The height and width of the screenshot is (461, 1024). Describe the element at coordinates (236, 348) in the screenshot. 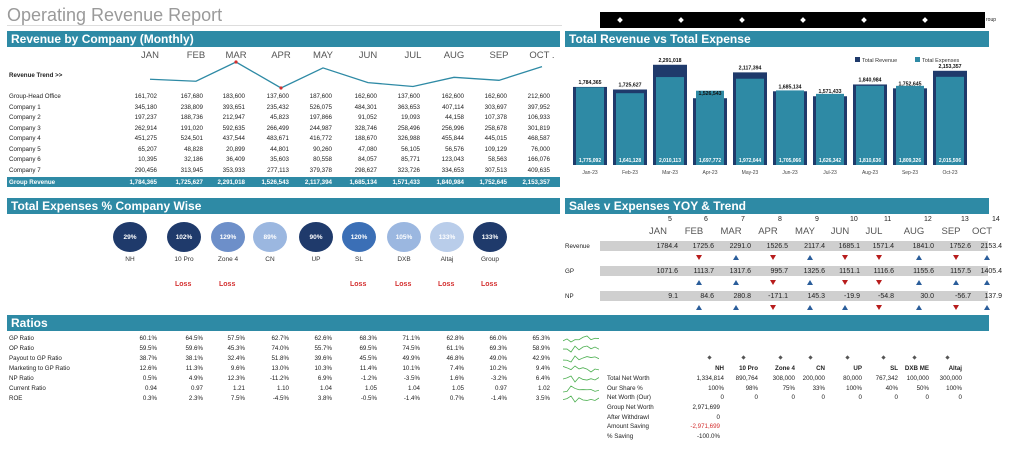

I see `ratio-value: 45.3%` at that location.